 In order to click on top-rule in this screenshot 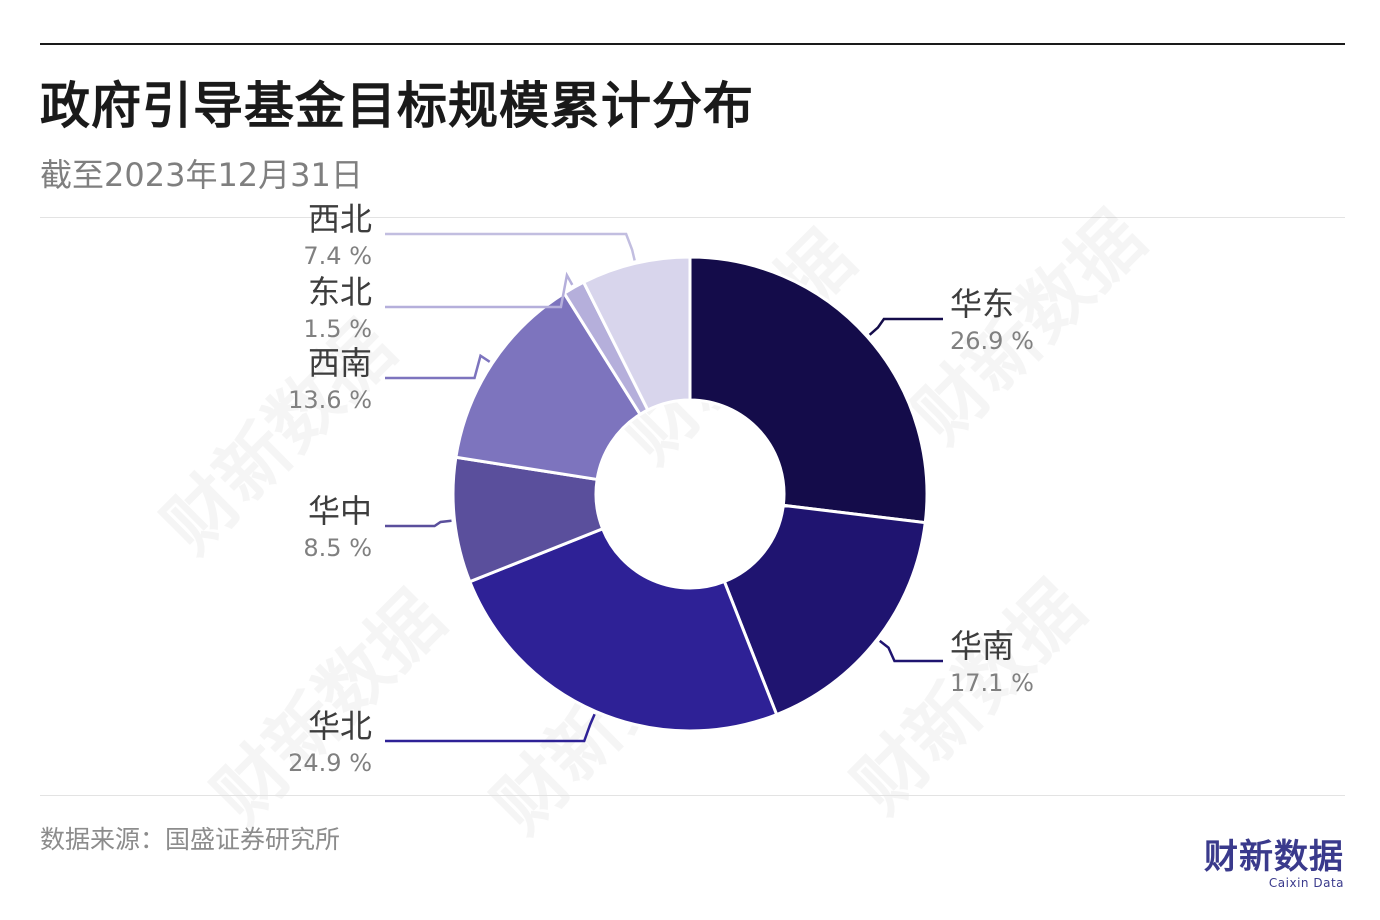, I will do `click(692, 44)`.